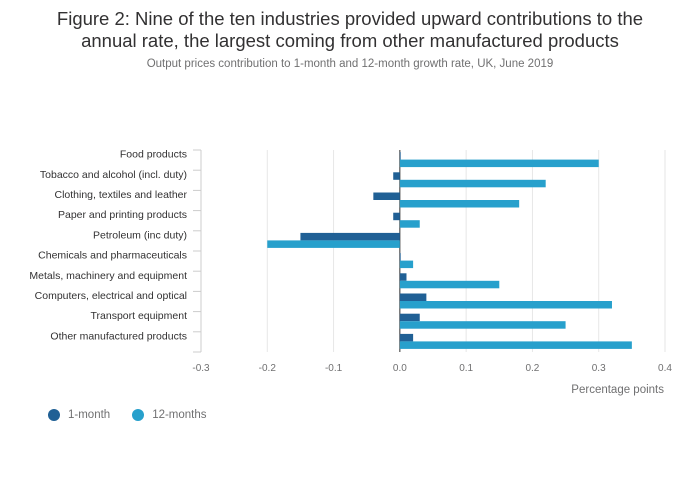 This screenshot has width=700, height=502. Describe the element at coordinates (54, 415) in the screenshot. I see `legend-swatch-1-month` at that location.